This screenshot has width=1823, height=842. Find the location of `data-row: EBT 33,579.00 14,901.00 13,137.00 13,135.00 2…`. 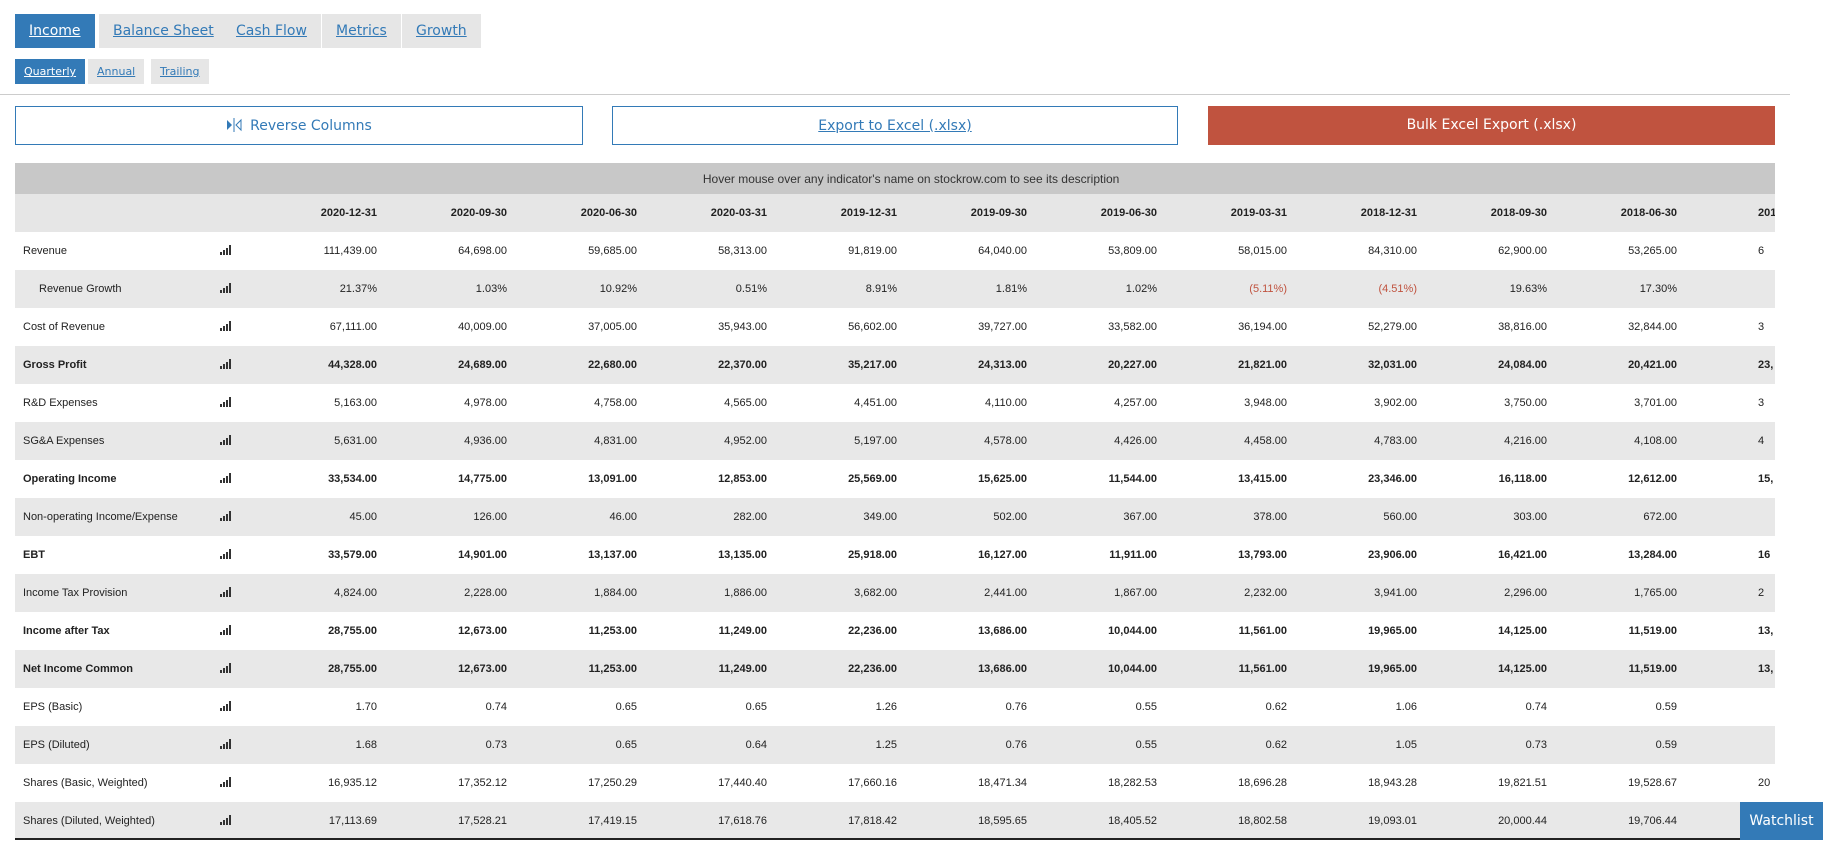

data-row: EBT 33,579.00 14,901.00 13,137.00 13,135.00 2… is located at coordinates (895, 555).